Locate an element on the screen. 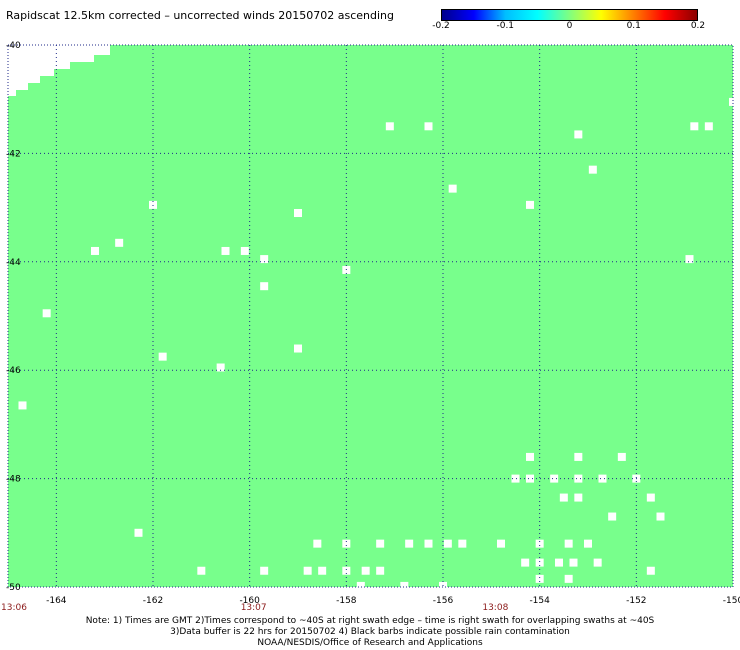  colorbar is located at coordinates (569, 15).